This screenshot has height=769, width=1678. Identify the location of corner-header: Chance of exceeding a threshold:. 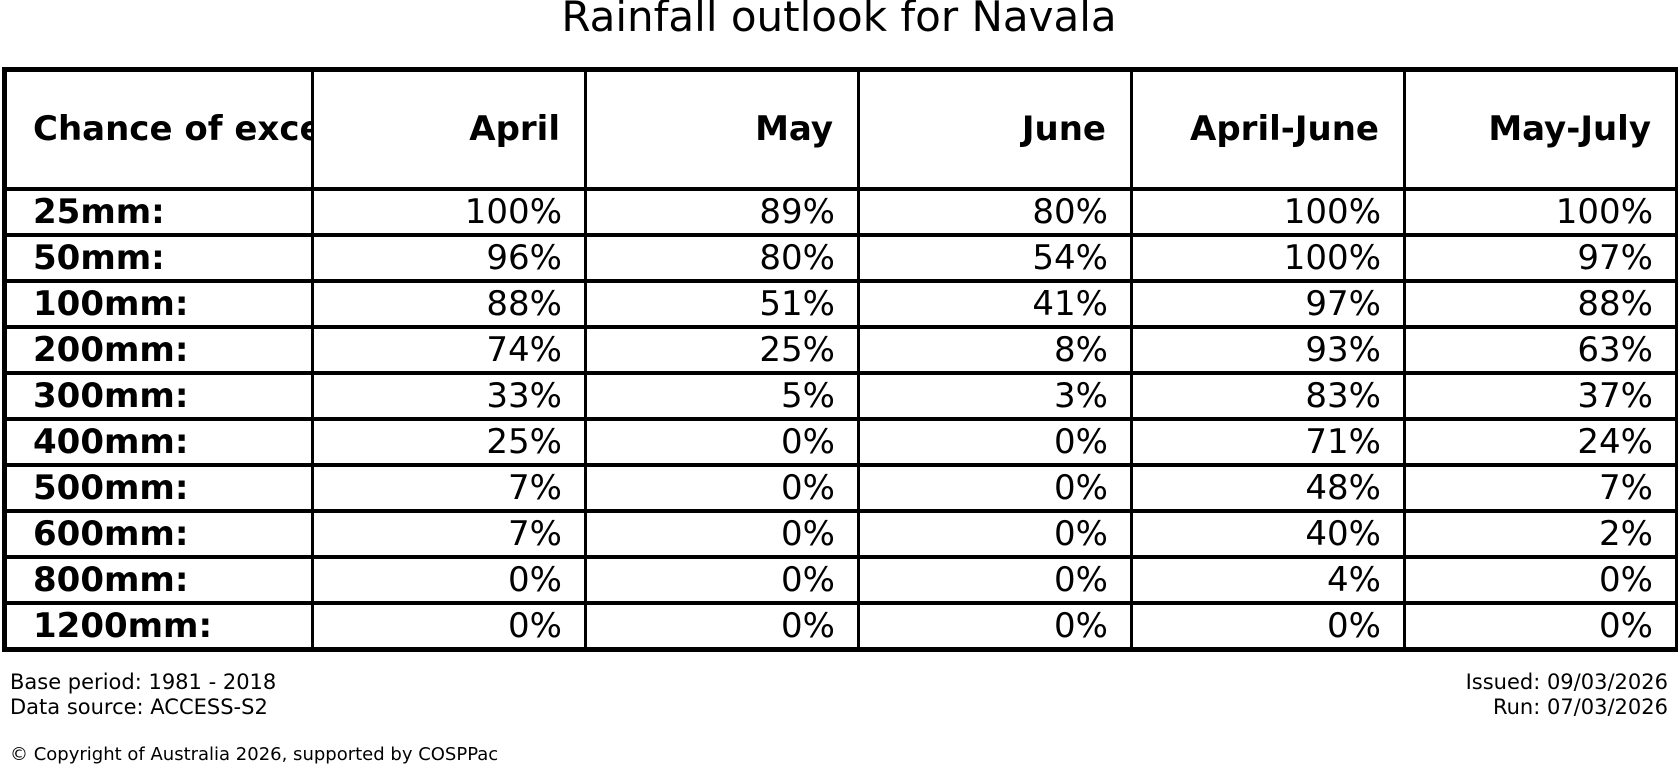
(158, 129).